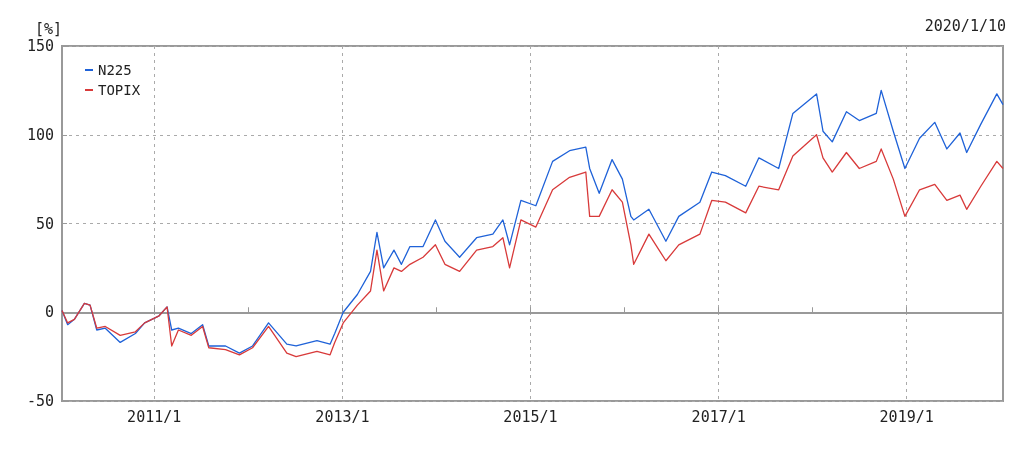 This screenshot has height=461, width=1024. What do you see at coordinates (154, 416) in the screenshot?
I see `x-tick-label: 2011/1` at bounding box center [154, 416].